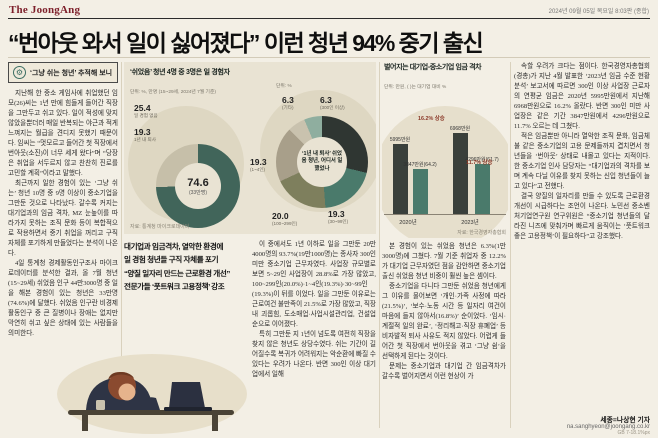 The width and height of the screenshot is (658, 438). I want to click on series-badge: ⚙ ‘그냥 쉬는 청년’ 추적해 보니, so click(63, 72).